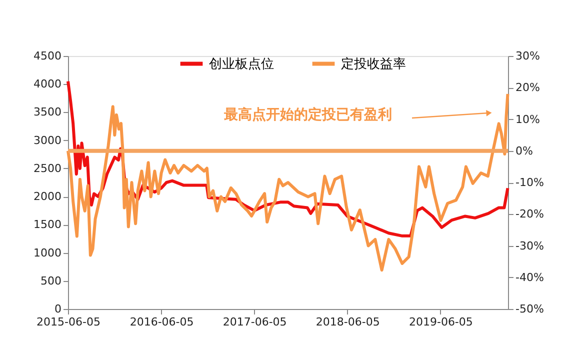 Image resolution: width=584 pixels, height=350 pixels. What do you see at coordinates (68, 322) in the screenshot?
I see `x-tick-label: 2015-06-05` at bounding box center [68, 322].